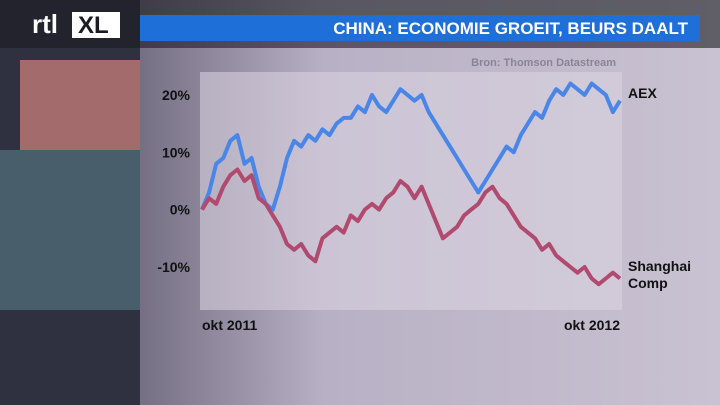 The image size is (720, 405). What do you see at coordinates (660, 275) in the screenshot?
I see `series-label: Shanghai Comp` at bounding box center [660, 275].